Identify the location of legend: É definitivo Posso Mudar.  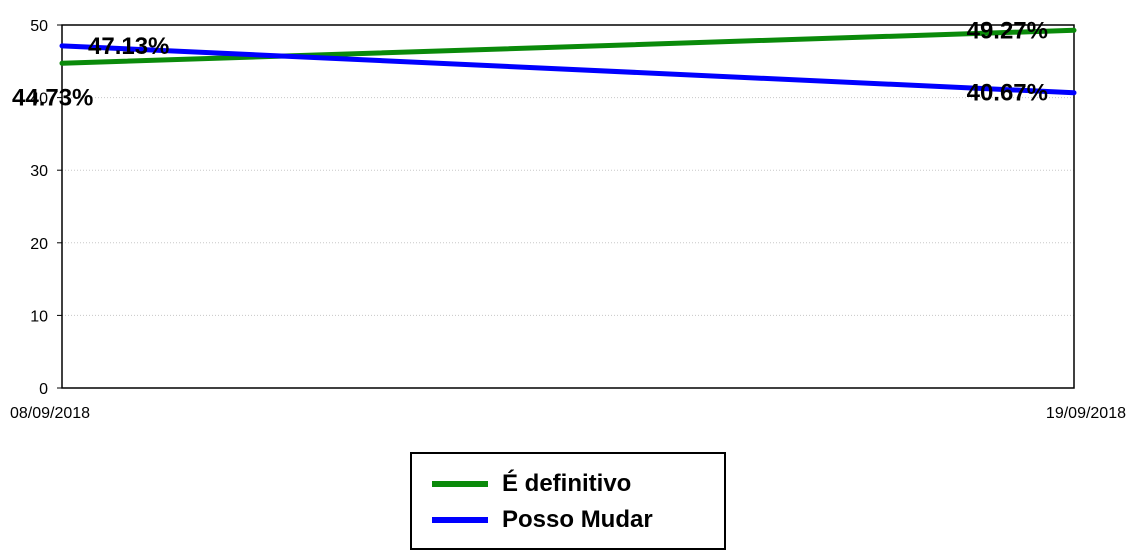
(568, 501).